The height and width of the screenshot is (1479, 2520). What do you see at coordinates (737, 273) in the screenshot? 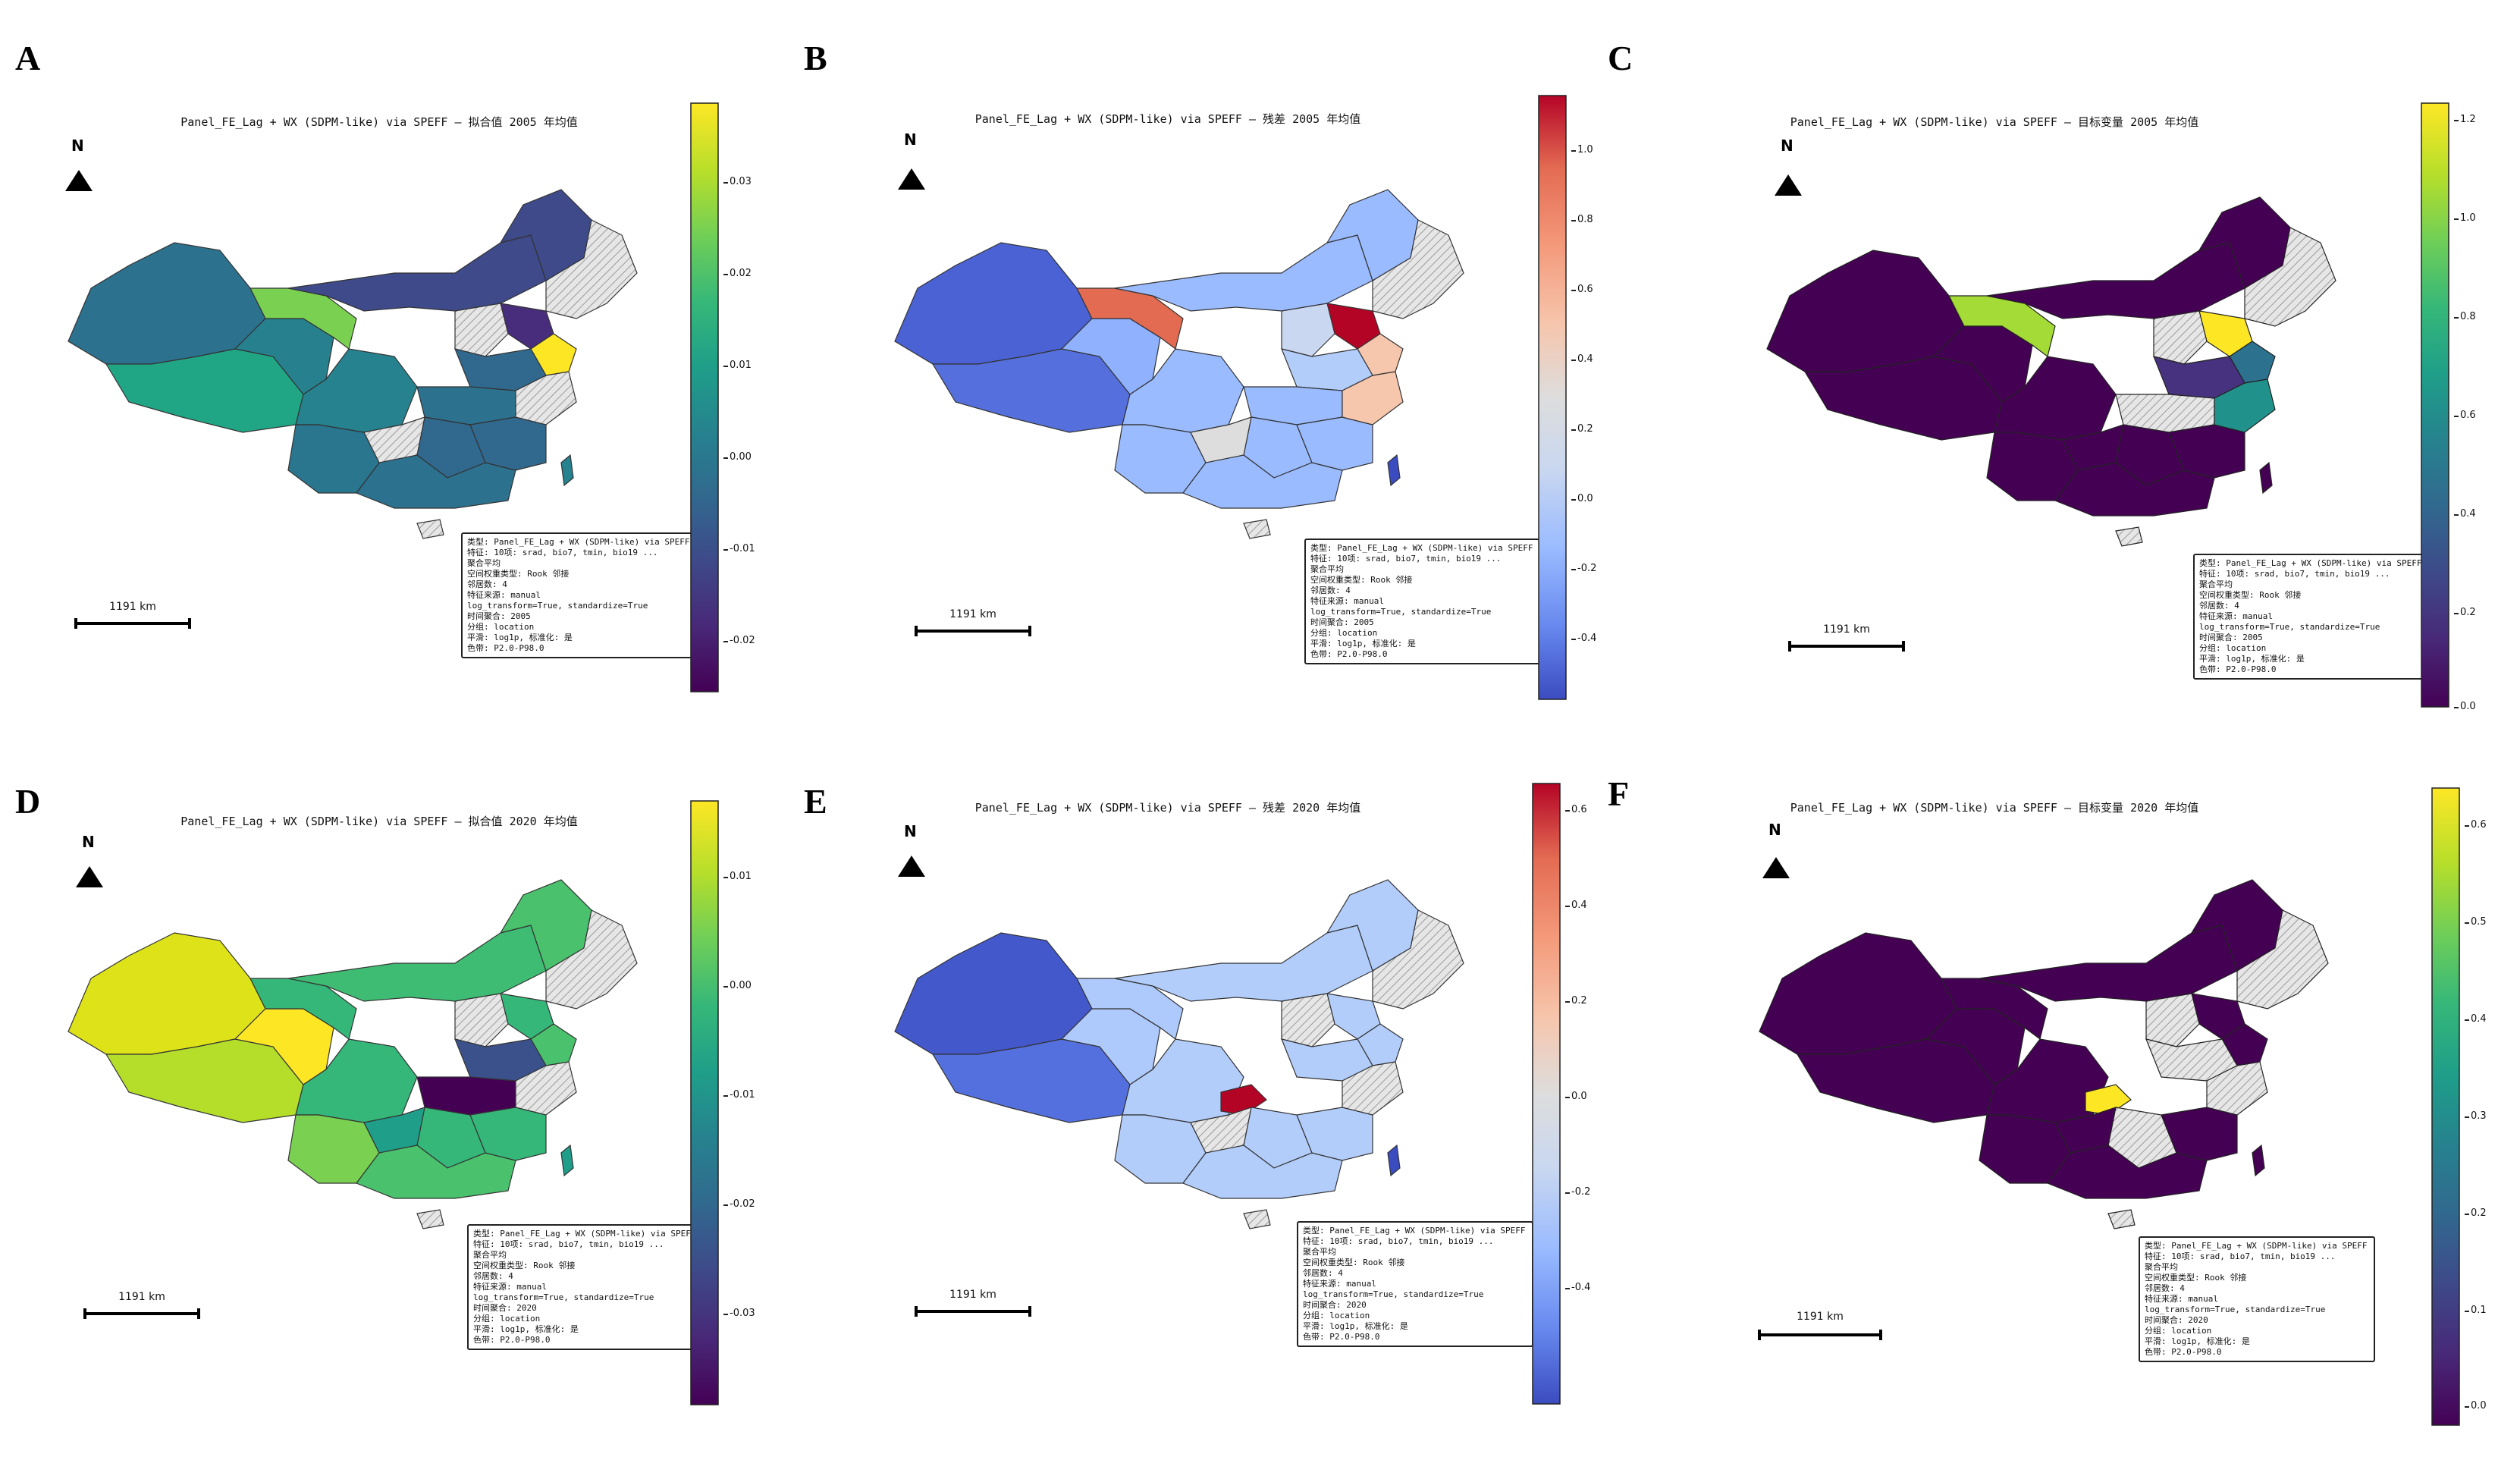
I see `colorbar-tick: 0.02` at bounding box center [737, 273].